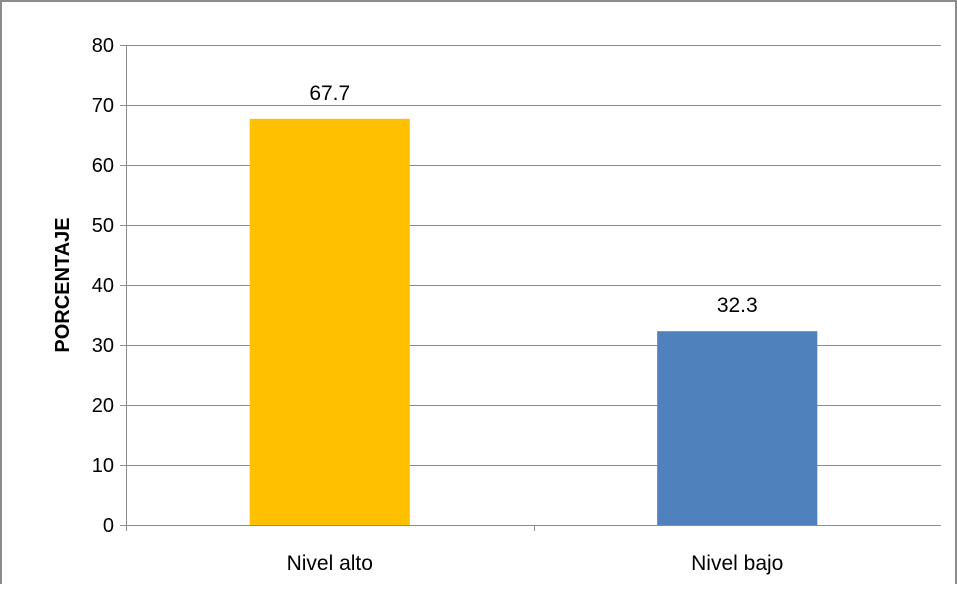  I want to click on y-tick-label: 30, so click(103, 346).